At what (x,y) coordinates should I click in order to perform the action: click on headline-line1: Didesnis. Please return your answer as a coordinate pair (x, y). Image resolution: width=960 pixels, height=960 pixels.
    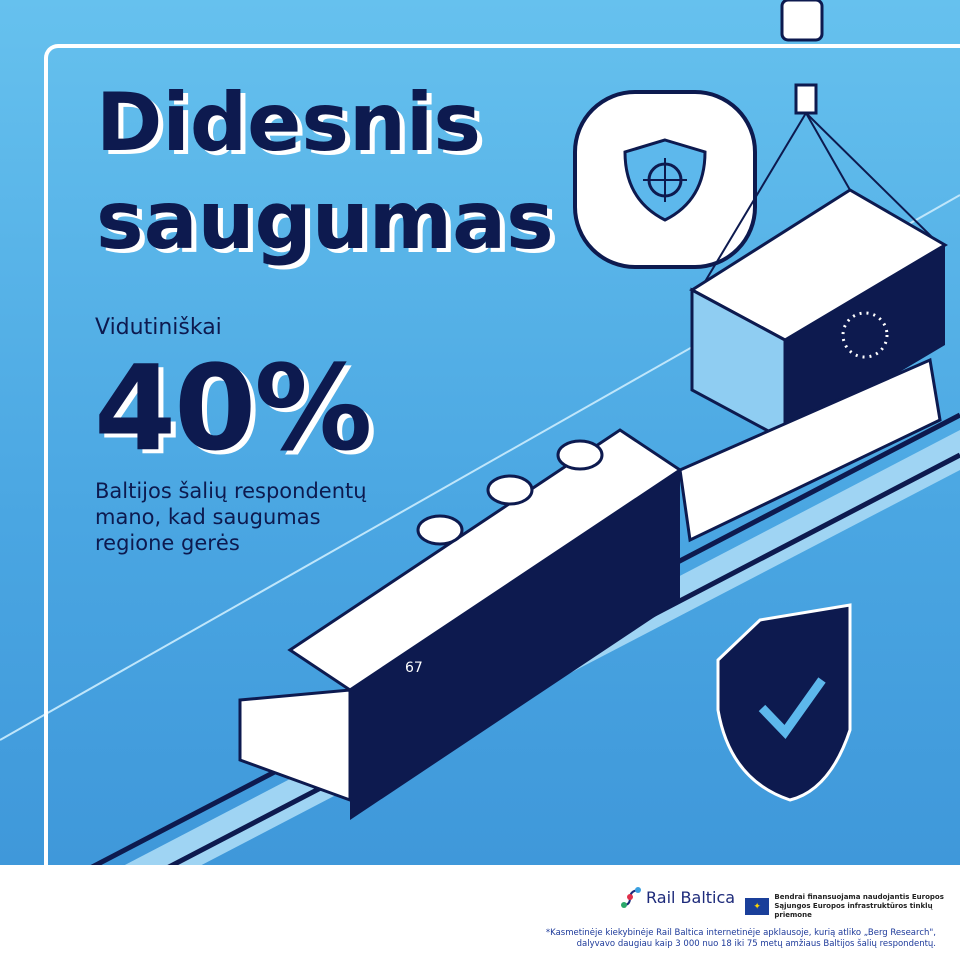
    Looking at the image, I should click on (288, 122).